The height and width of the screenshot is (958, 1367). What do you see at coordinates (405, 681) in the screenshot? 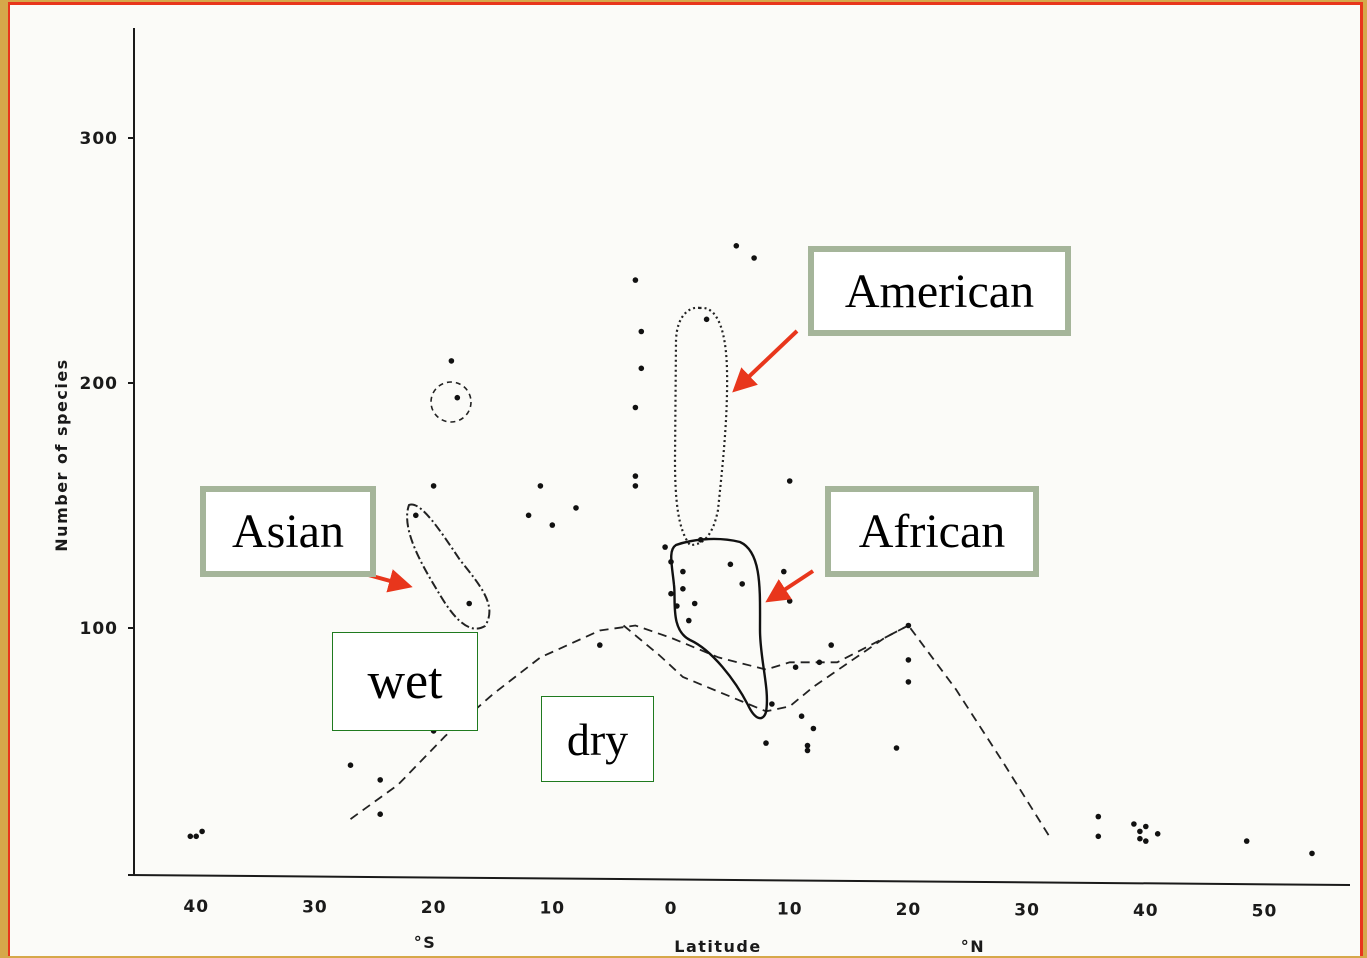
I see `annotation-wet: wet` at bounding box center [405, 681].